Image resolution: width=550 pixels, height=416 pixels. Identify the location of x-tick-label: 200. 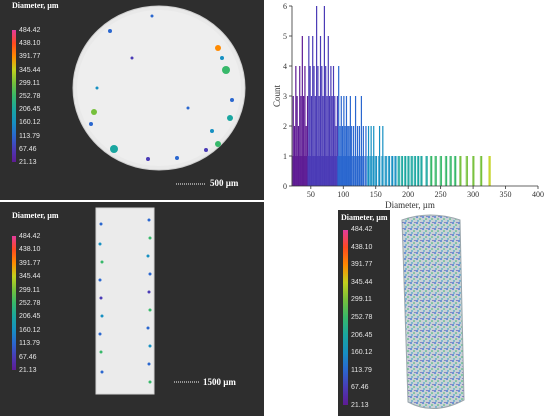
(408, 194).